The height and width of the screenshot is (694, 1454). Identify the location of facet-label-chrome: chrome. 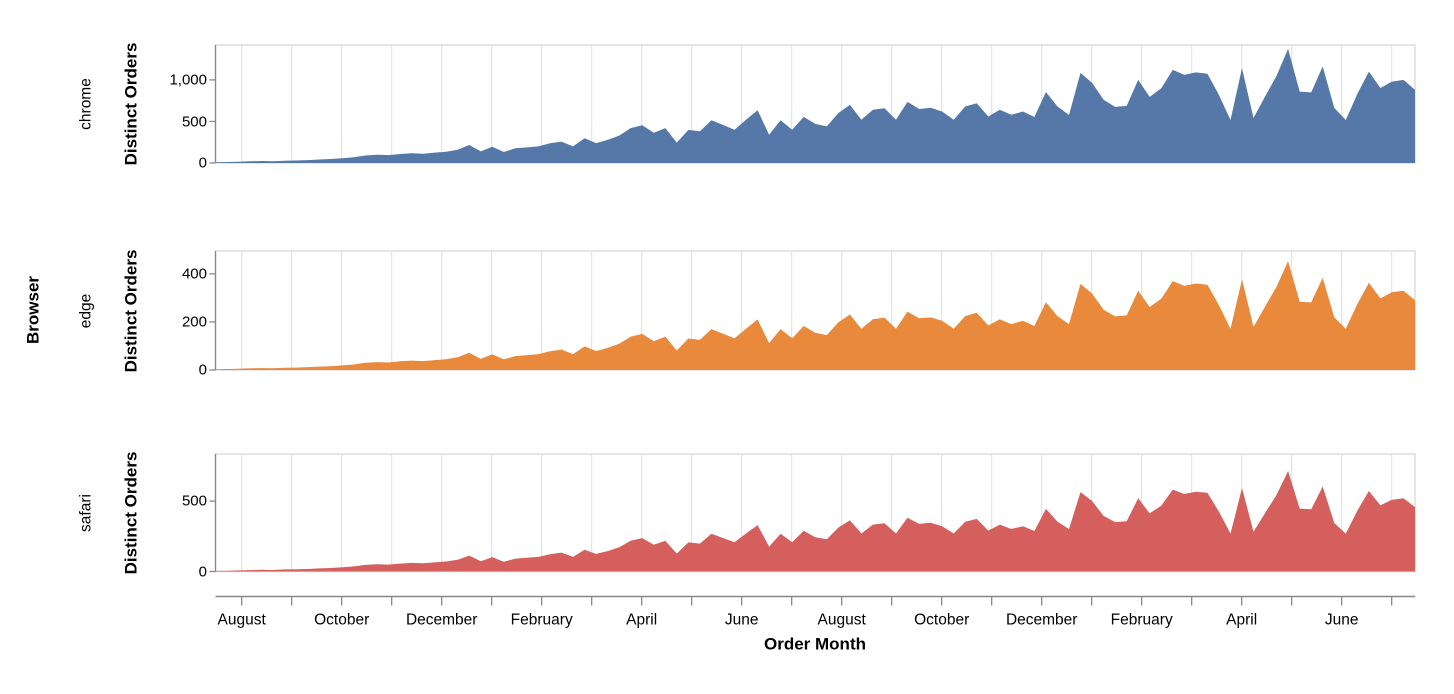
(86, 104).